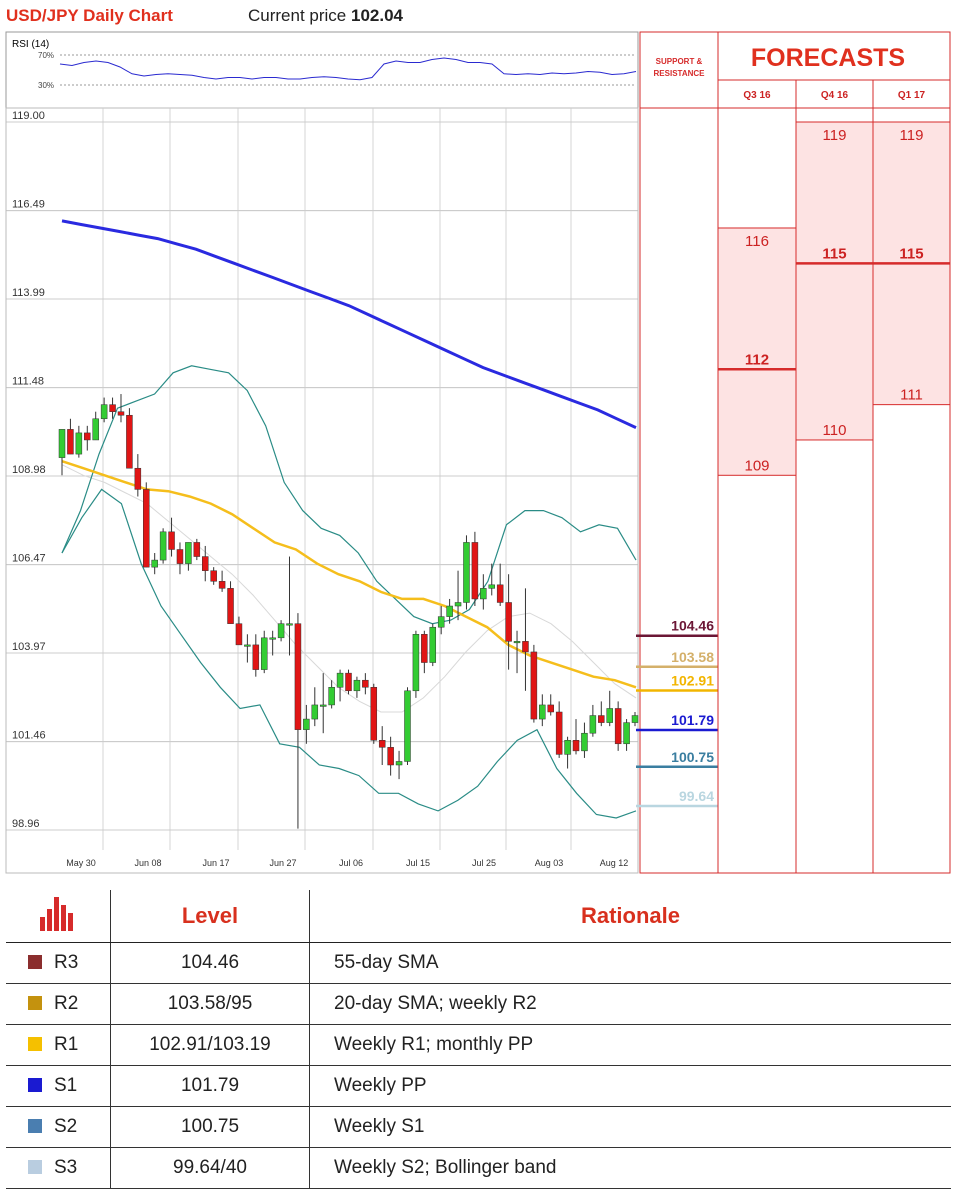  I want to click on y-tick-label: 108.98, so click(29, 470).